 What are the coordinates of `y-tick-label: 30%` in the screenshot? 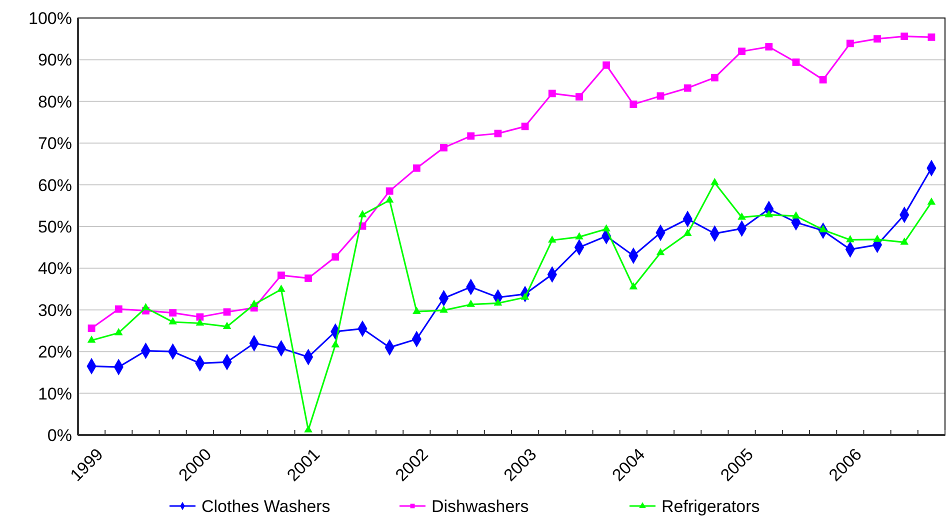 It's located at (55, 310).